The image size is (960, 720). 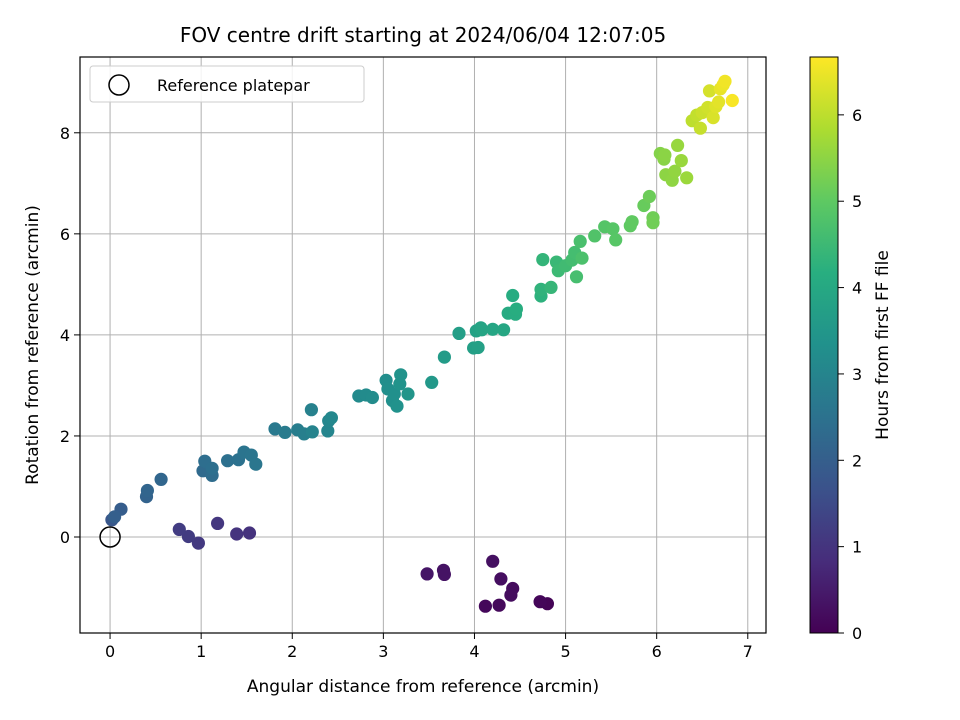 What do you see at coordinates (857, 633) in the screenshot?
I see `colorbar-tick-label: 0` at bounding box center [857, 633].